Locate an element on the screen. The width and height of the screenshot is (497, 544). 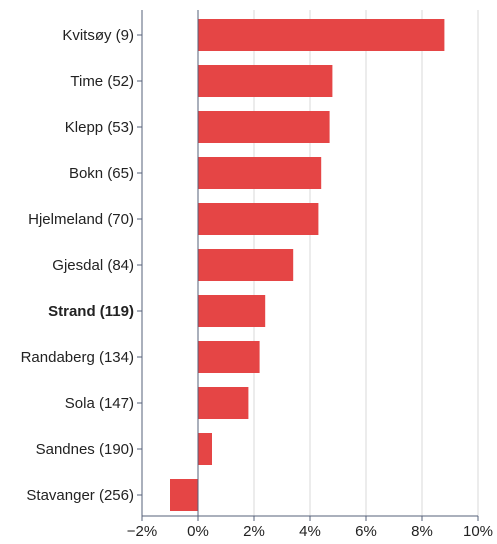
category-label: Klepp (53) is located at coordinates (99, 127).